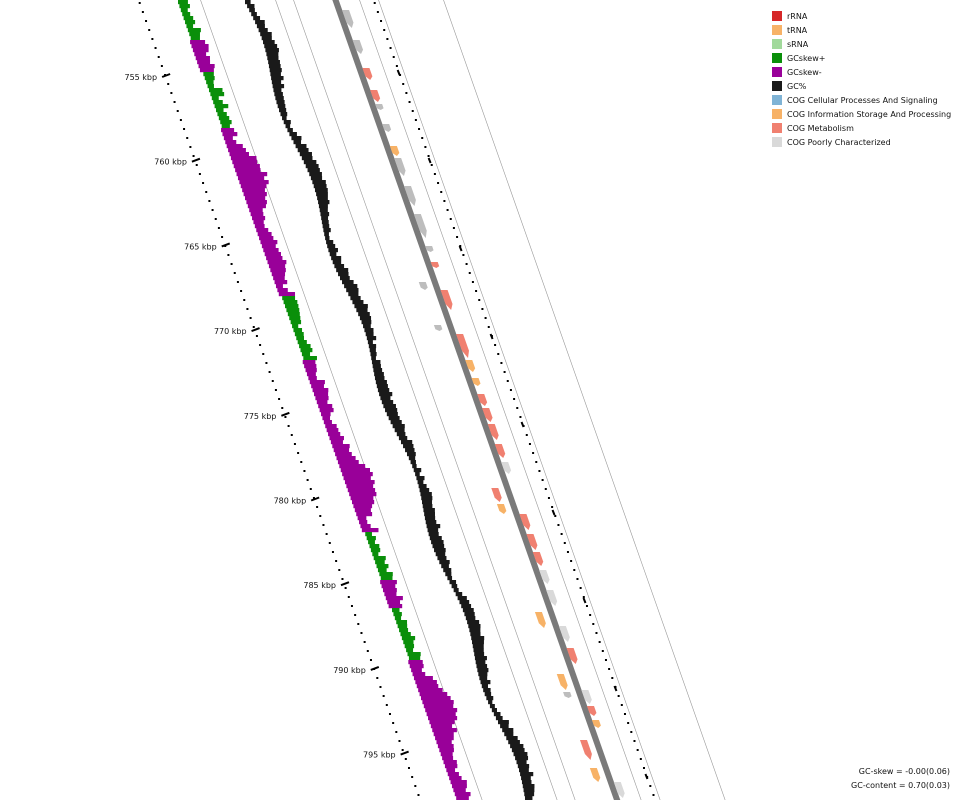 The height and width of the screenshot is (800, 960). I want to click on cog-information-arrow, so click(476, 382).